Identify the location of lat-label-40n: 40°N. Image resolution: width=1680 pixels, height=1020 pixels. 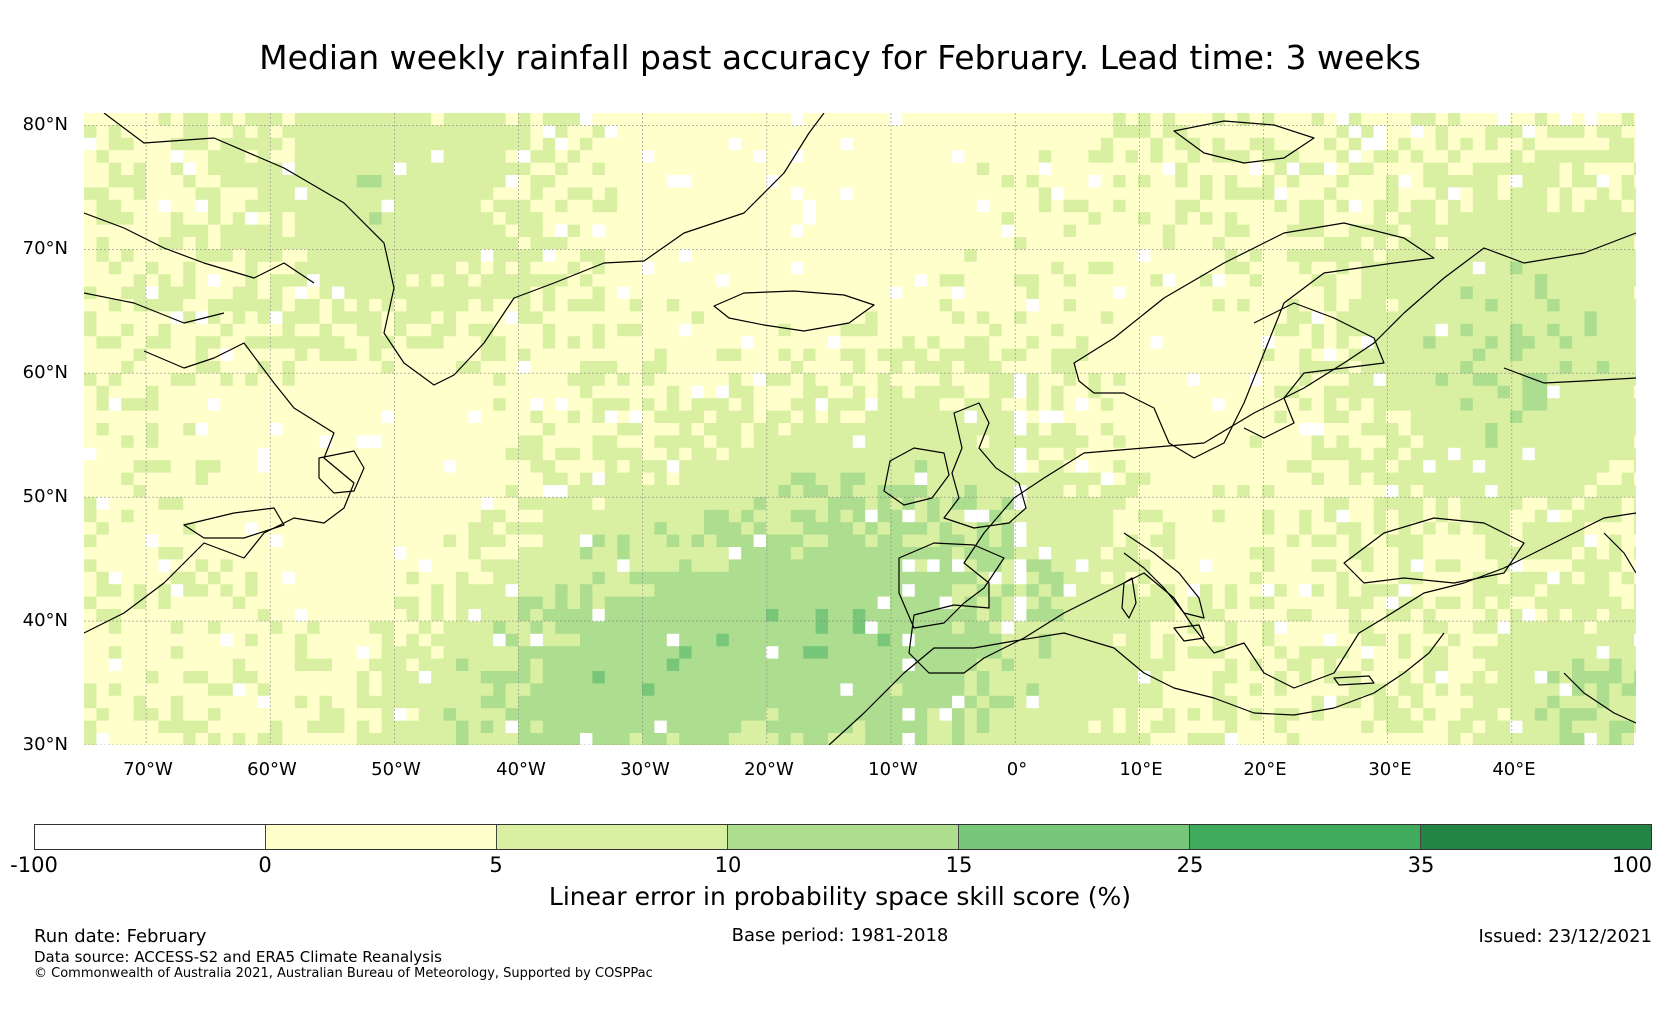
(45, 620).